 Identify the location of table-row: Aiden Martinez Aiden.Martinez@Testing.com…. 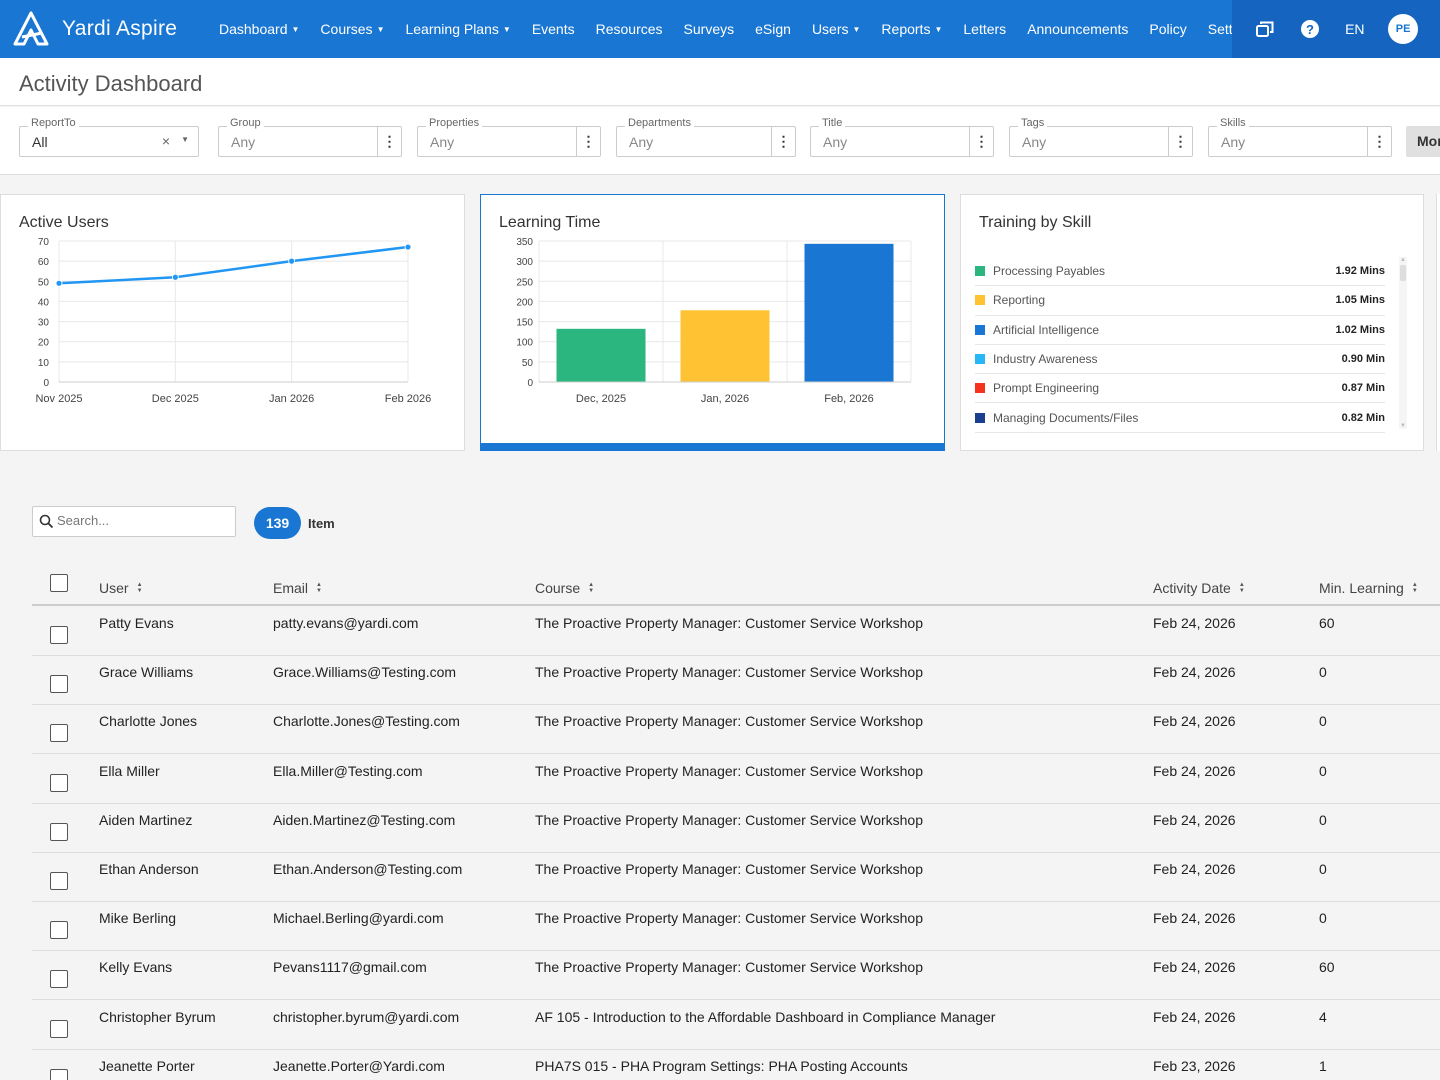
(736, 828).